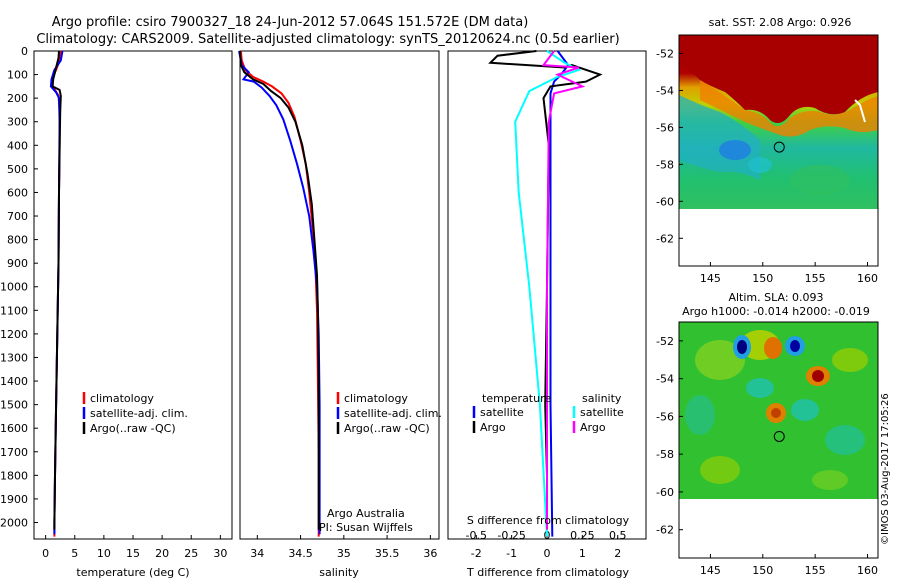 The image size is (900, 580). Describe the element at coordinates (14, 499) in the screenshot. I see `y-tick-label: 1900` at that location.